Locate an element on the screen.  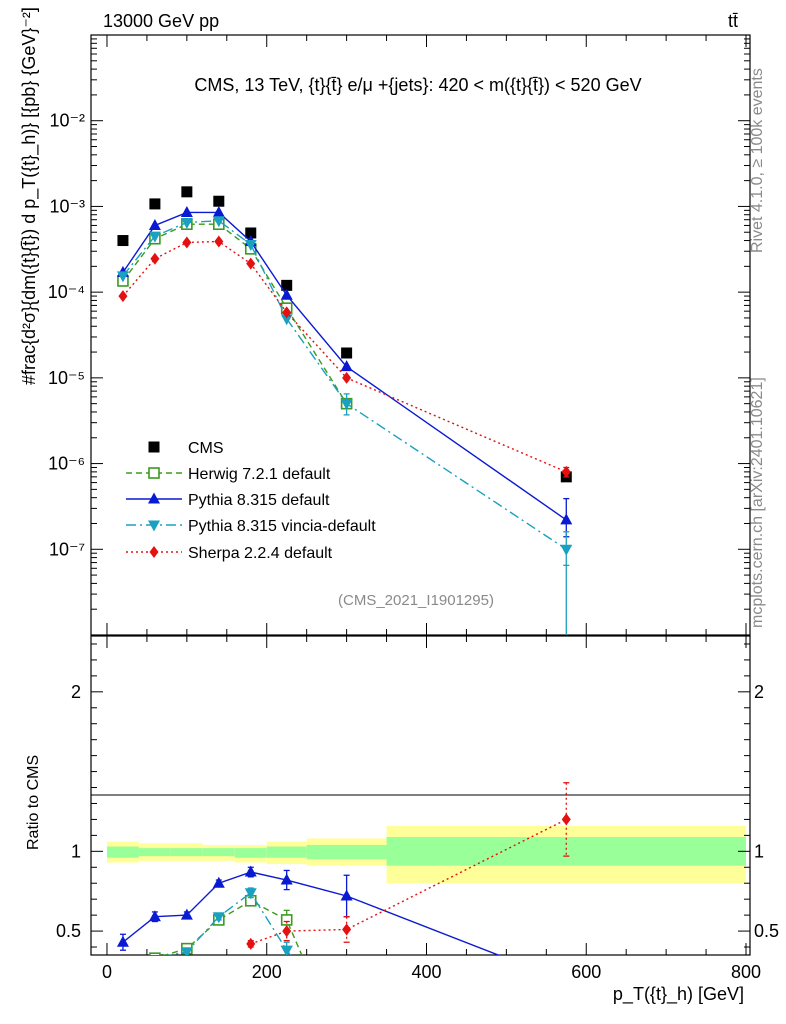
y-tick-label: 10⁻³ is located at coordinates (67, 206).